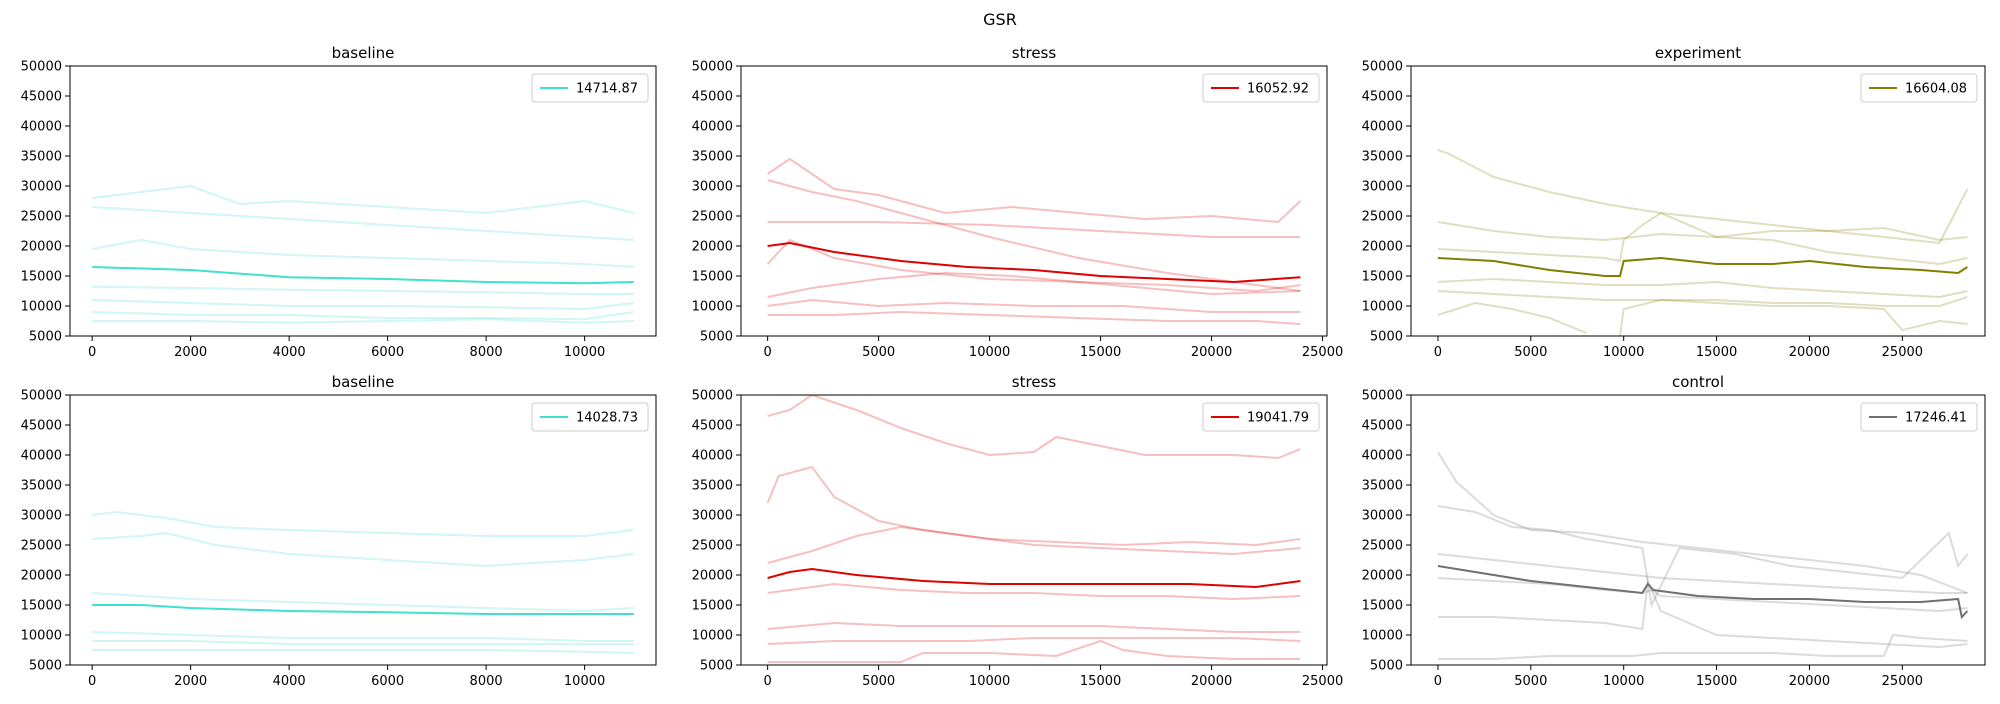 The image size is (2000, 704). I want to click on subplot-title: baseline, so click(363, 53).